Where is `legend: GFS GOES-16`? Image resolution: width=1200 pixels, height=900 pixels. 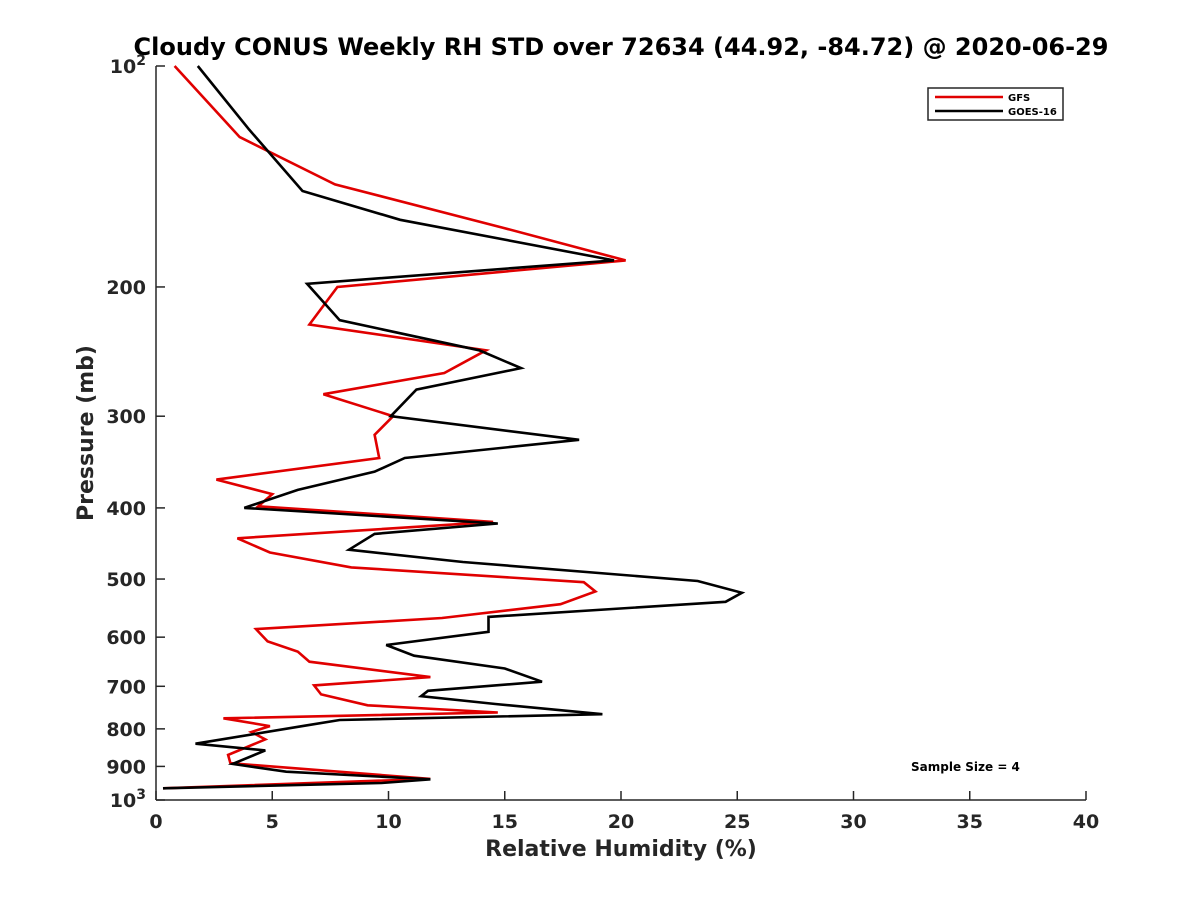 legend: GFS GOES-16 is located at coordinates (995, 104).